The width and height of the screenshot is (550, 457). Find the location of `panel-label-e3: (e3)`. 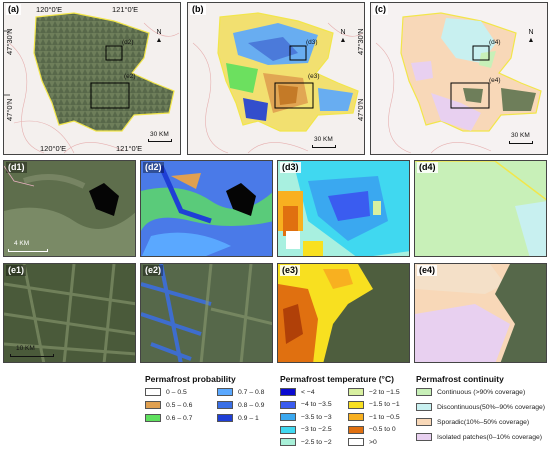

panel-label-e3: (e3) is located at coordinates (290, 270).